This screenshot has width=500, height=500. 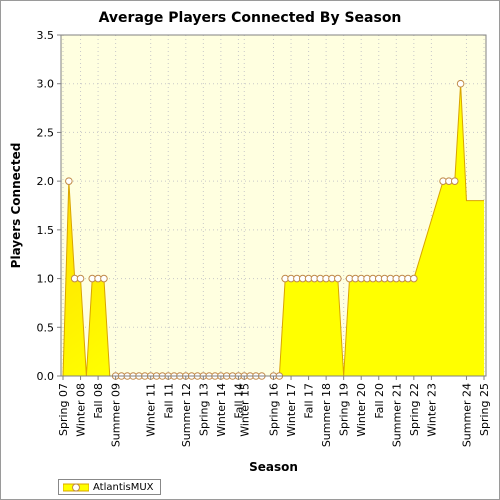 What do you see at coordinates (414, 409) in the screenshot?
I see `x-tick-label: Spring 22` at bounding box center [414, 409].